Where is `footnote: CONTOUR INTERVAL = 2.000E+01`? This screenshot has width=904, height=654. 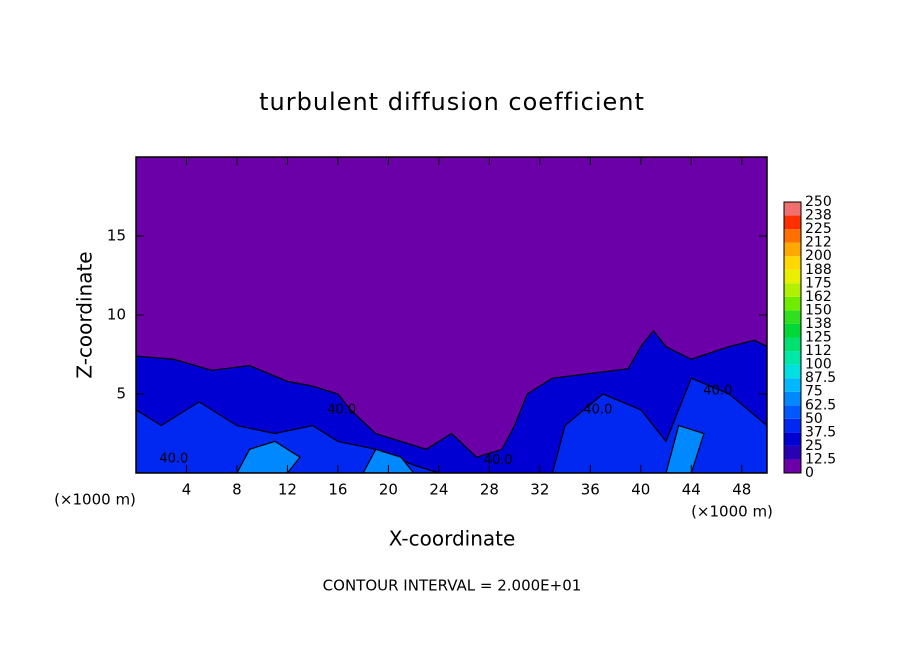
footnote: CONTOUR INTERVAL = 2.000E+01 is located at coordinates (452, 586).